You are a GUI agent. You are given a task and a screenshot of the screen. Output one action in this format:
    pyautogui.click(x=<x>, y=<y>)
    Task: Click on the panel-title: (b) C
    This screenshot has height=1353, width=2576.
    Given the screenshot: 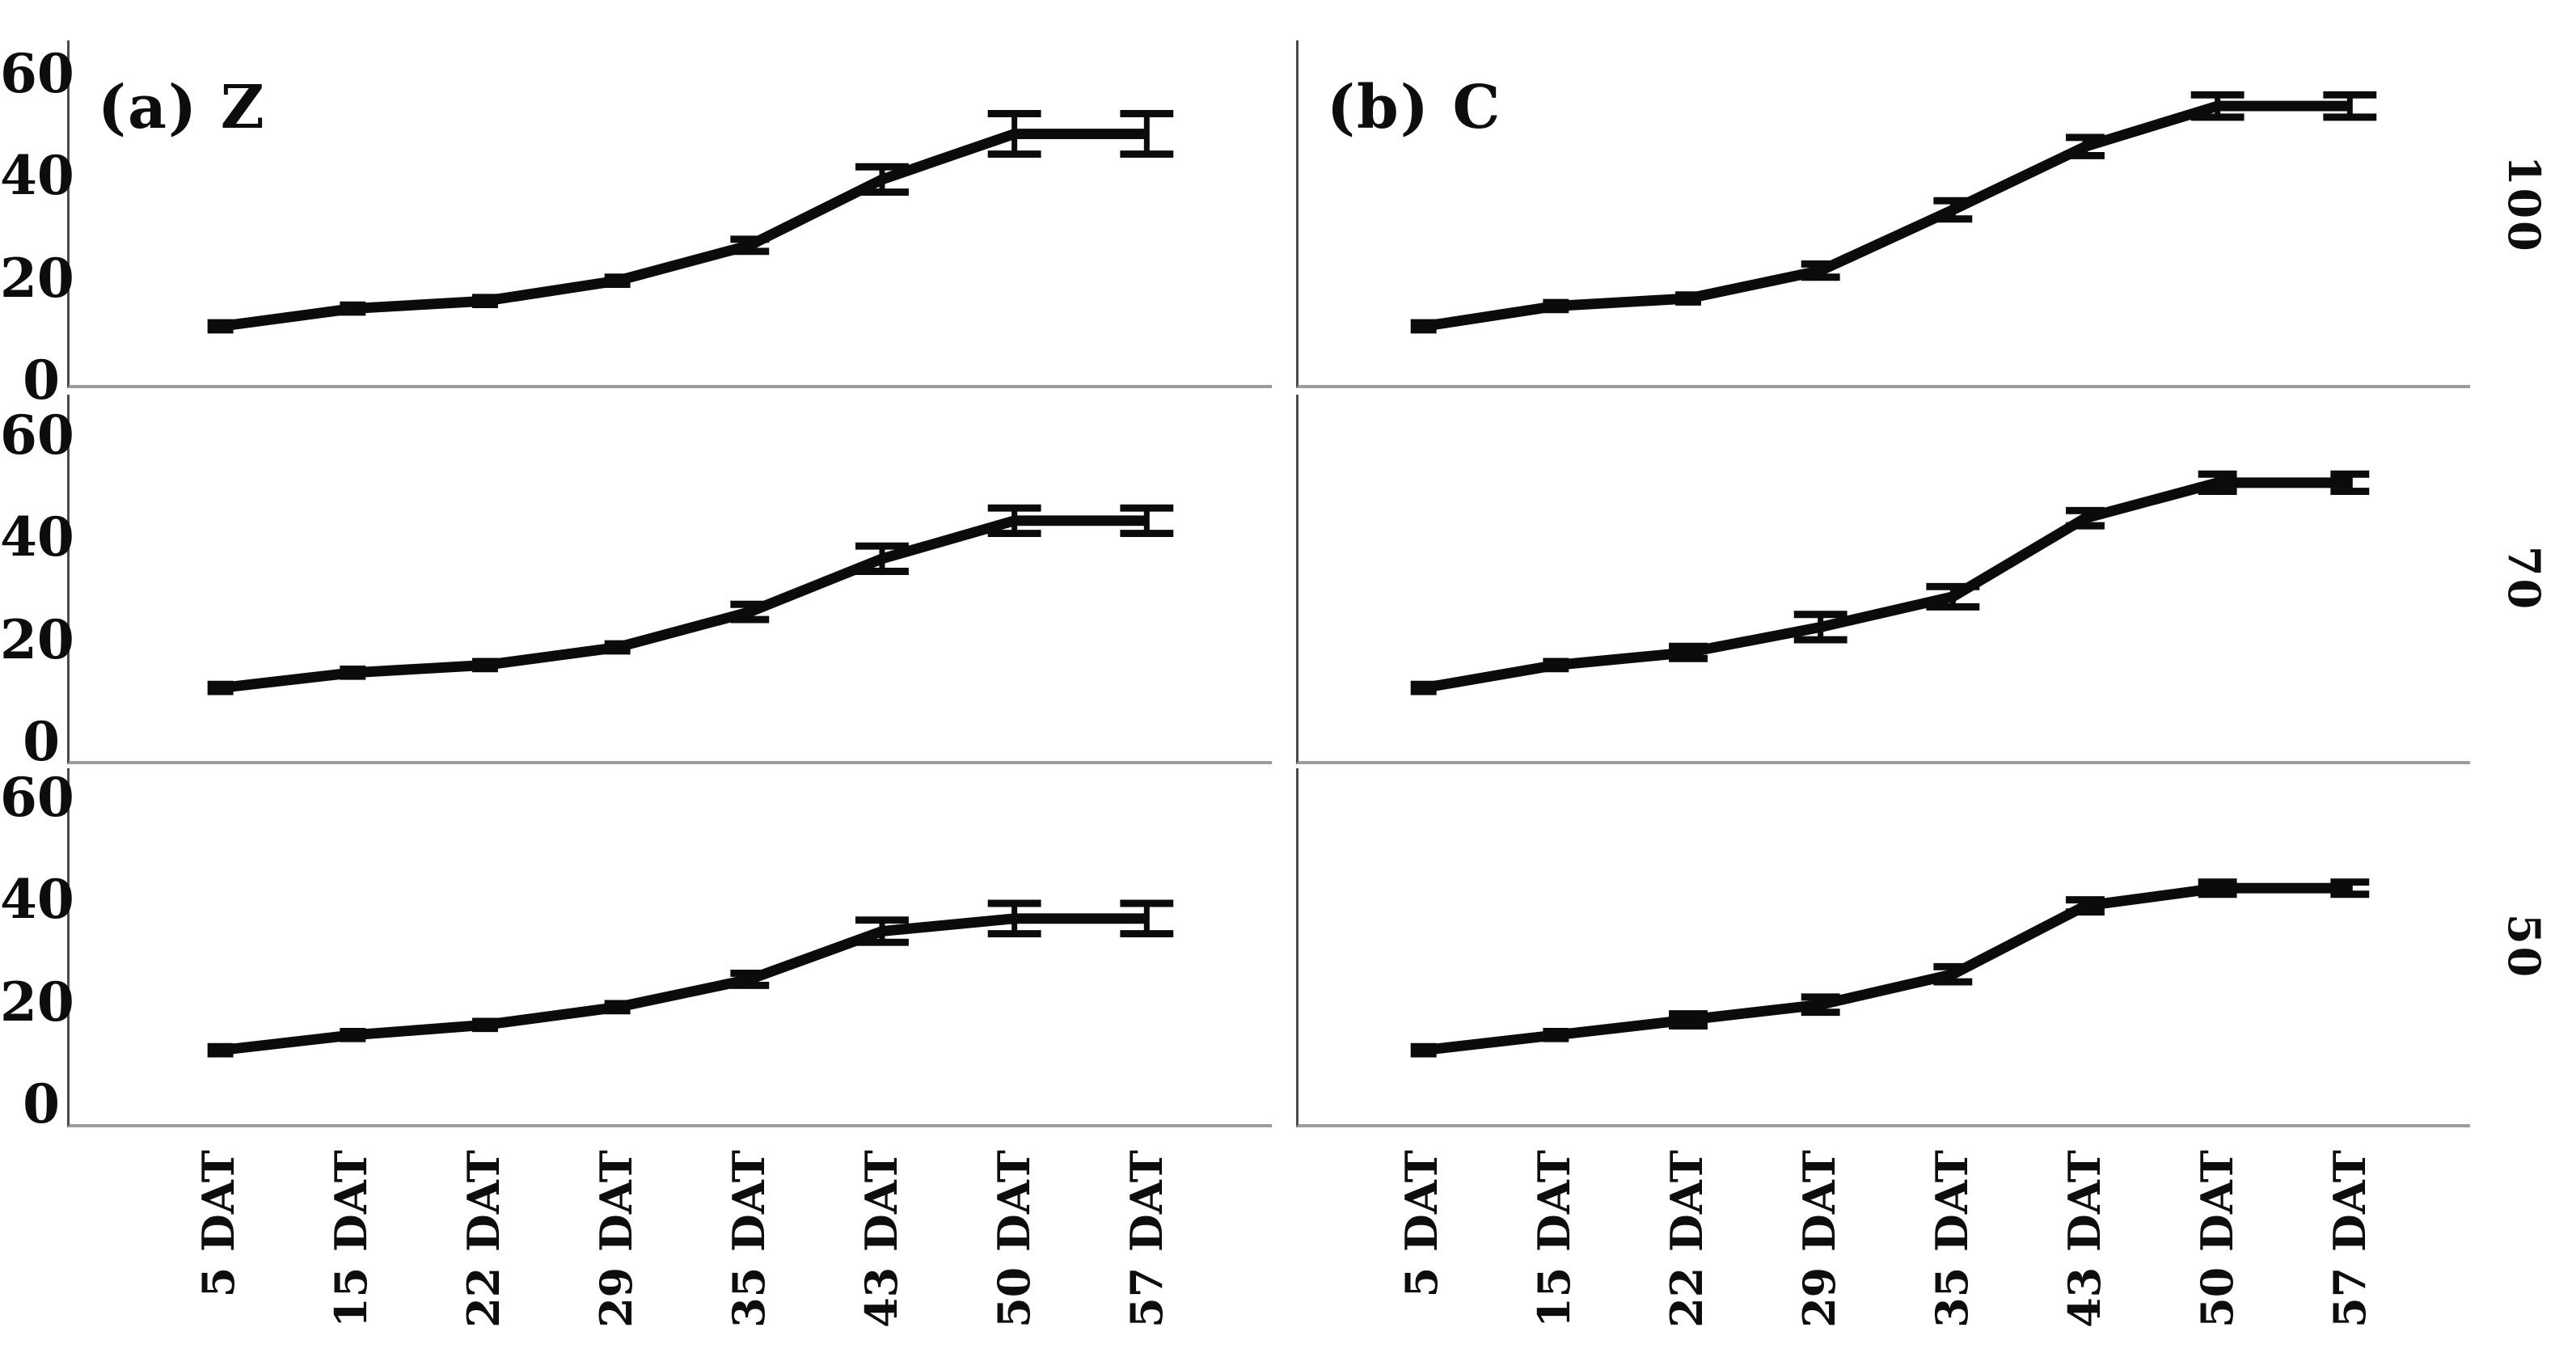 What is the action you would take?
    pyautogui.click(x=1414, y=107)
    